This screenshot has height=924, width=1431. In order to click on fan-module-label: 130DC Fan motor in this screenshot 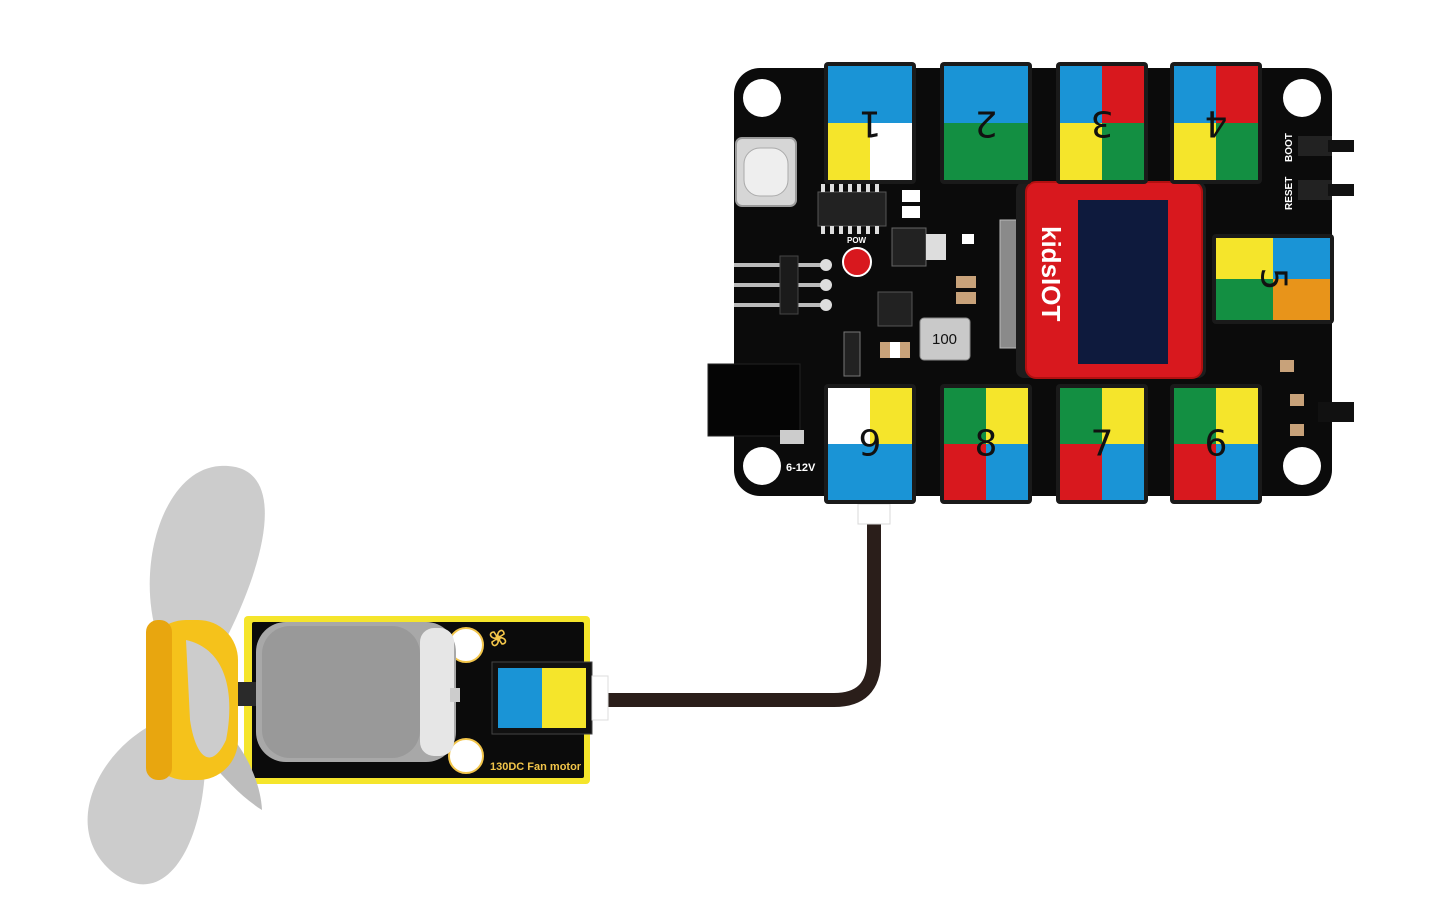, I will do `click(536, 767)`.